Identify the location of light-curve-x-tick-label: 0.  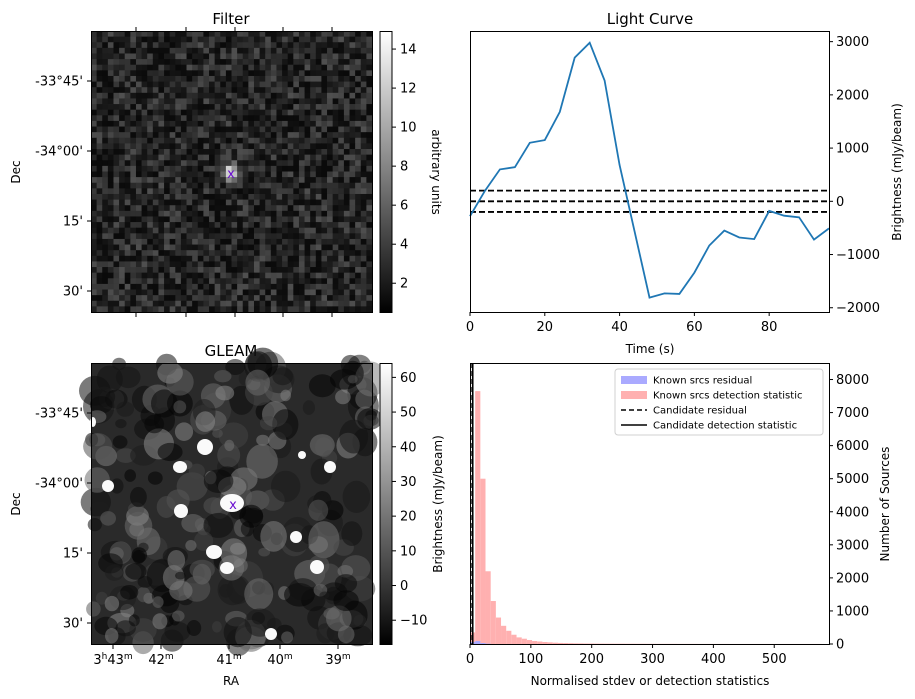
(470, 327).